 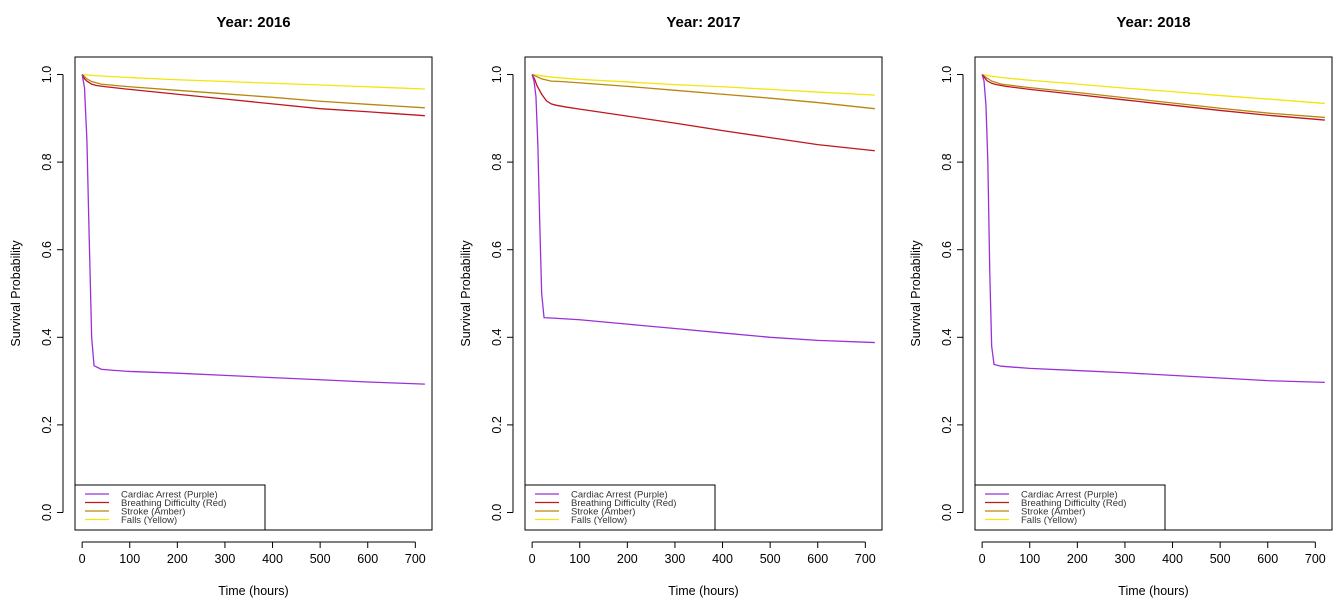 What do you see at coordinates (703, 22) in the screenshot?
I see `chart-title: Year: 2017` at bounding box center [703, 22].